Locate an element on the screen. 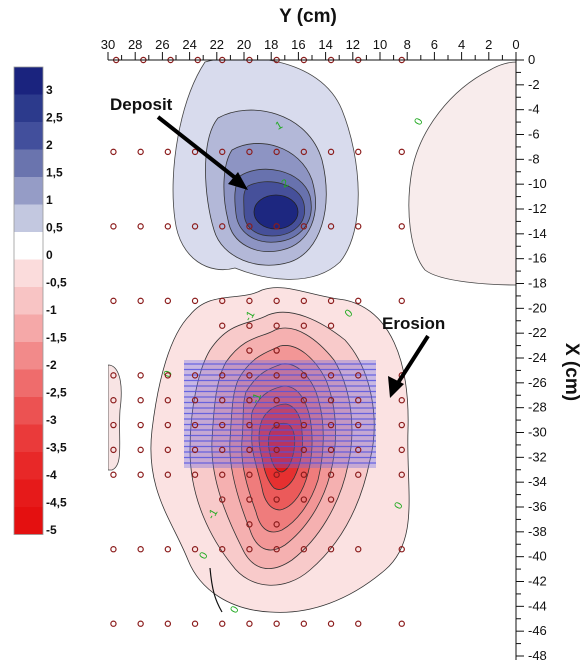 The height and width of the screenshot is (668, 588). y-tick-label: -32 is located at coordinates (537, 456).